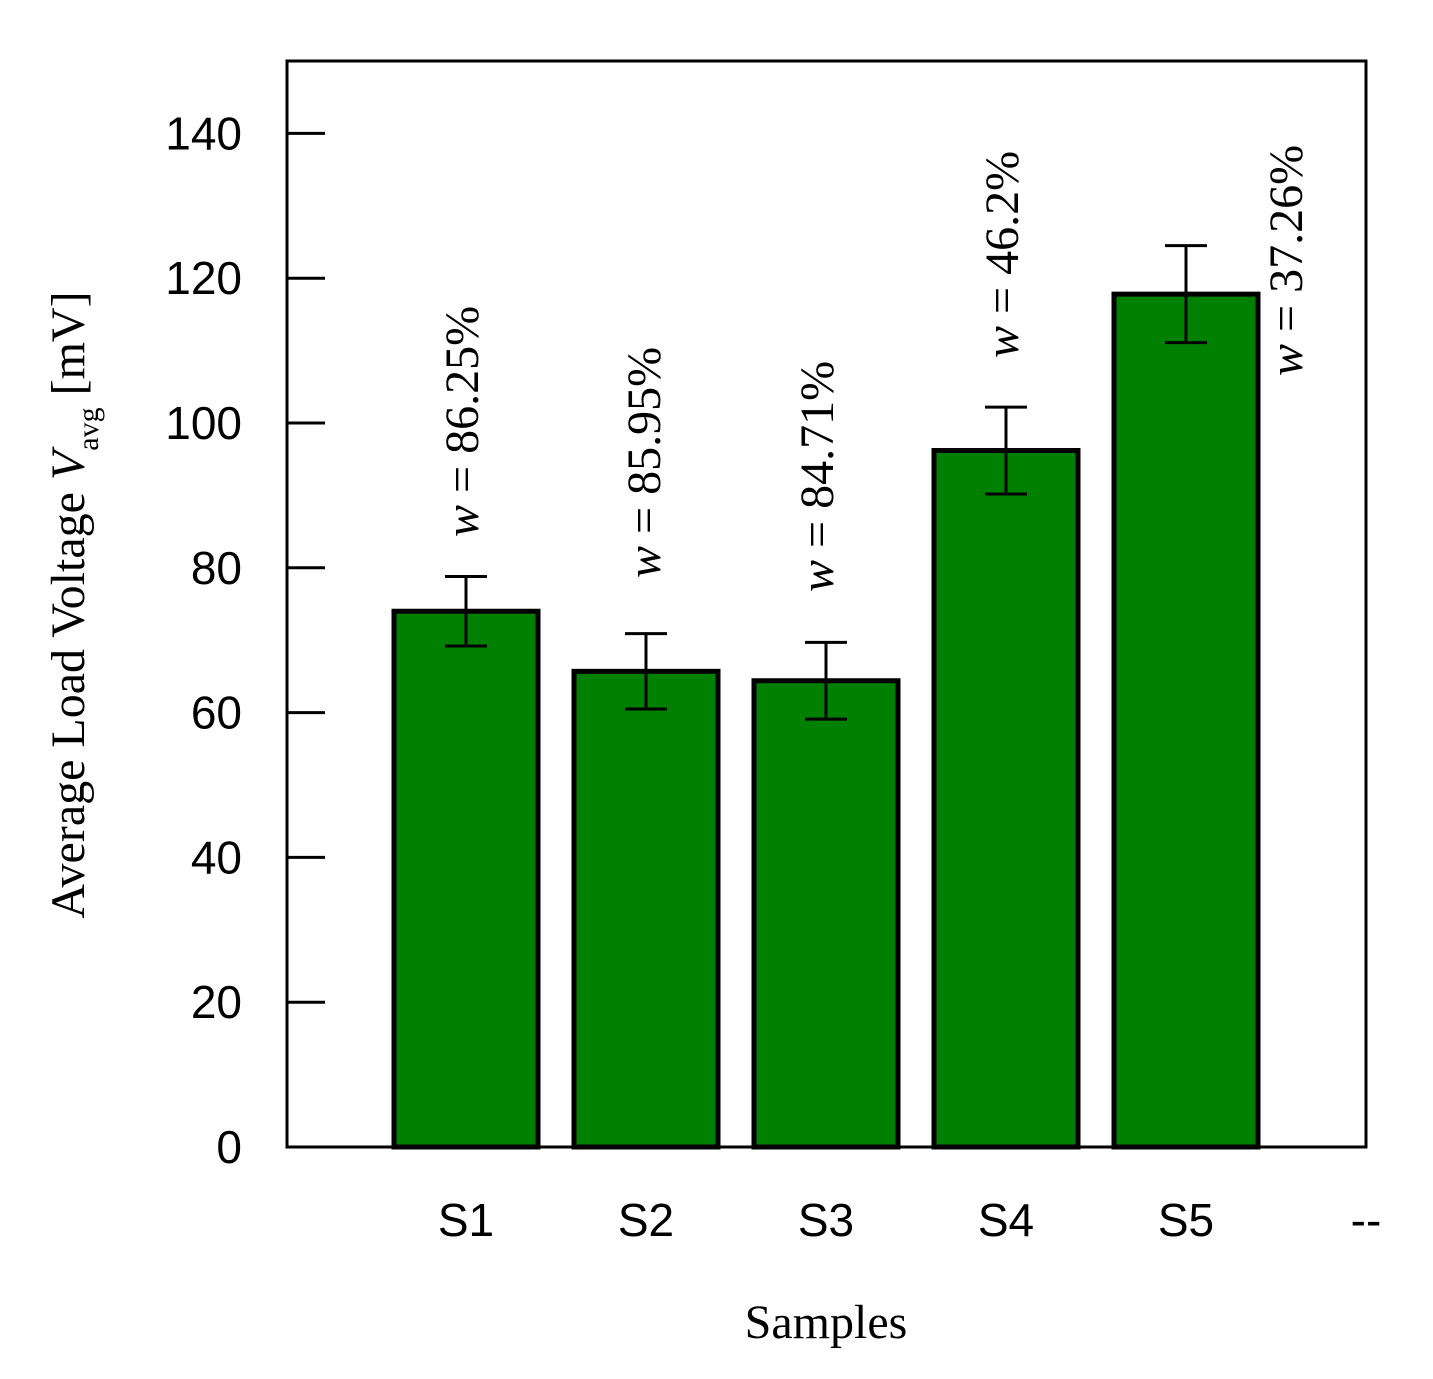  I want to click on annotation-S2: w = 85.95%, so click(644, 462).